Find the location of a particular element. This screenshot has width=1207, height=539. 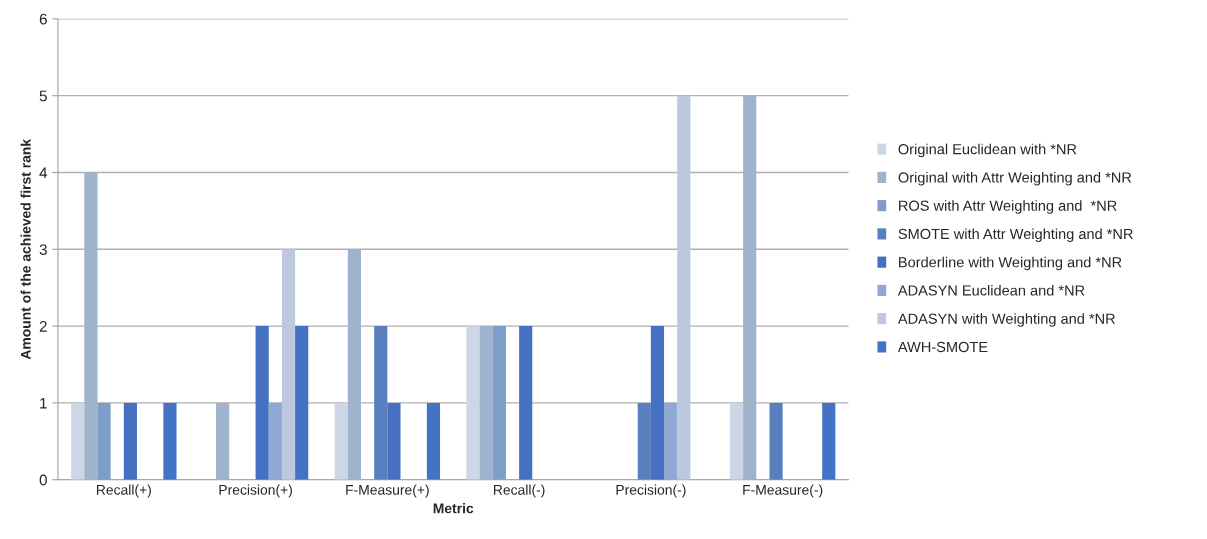

legend-label: ADASYN with Weighting and *NR is located at coordinates (1006, 320).